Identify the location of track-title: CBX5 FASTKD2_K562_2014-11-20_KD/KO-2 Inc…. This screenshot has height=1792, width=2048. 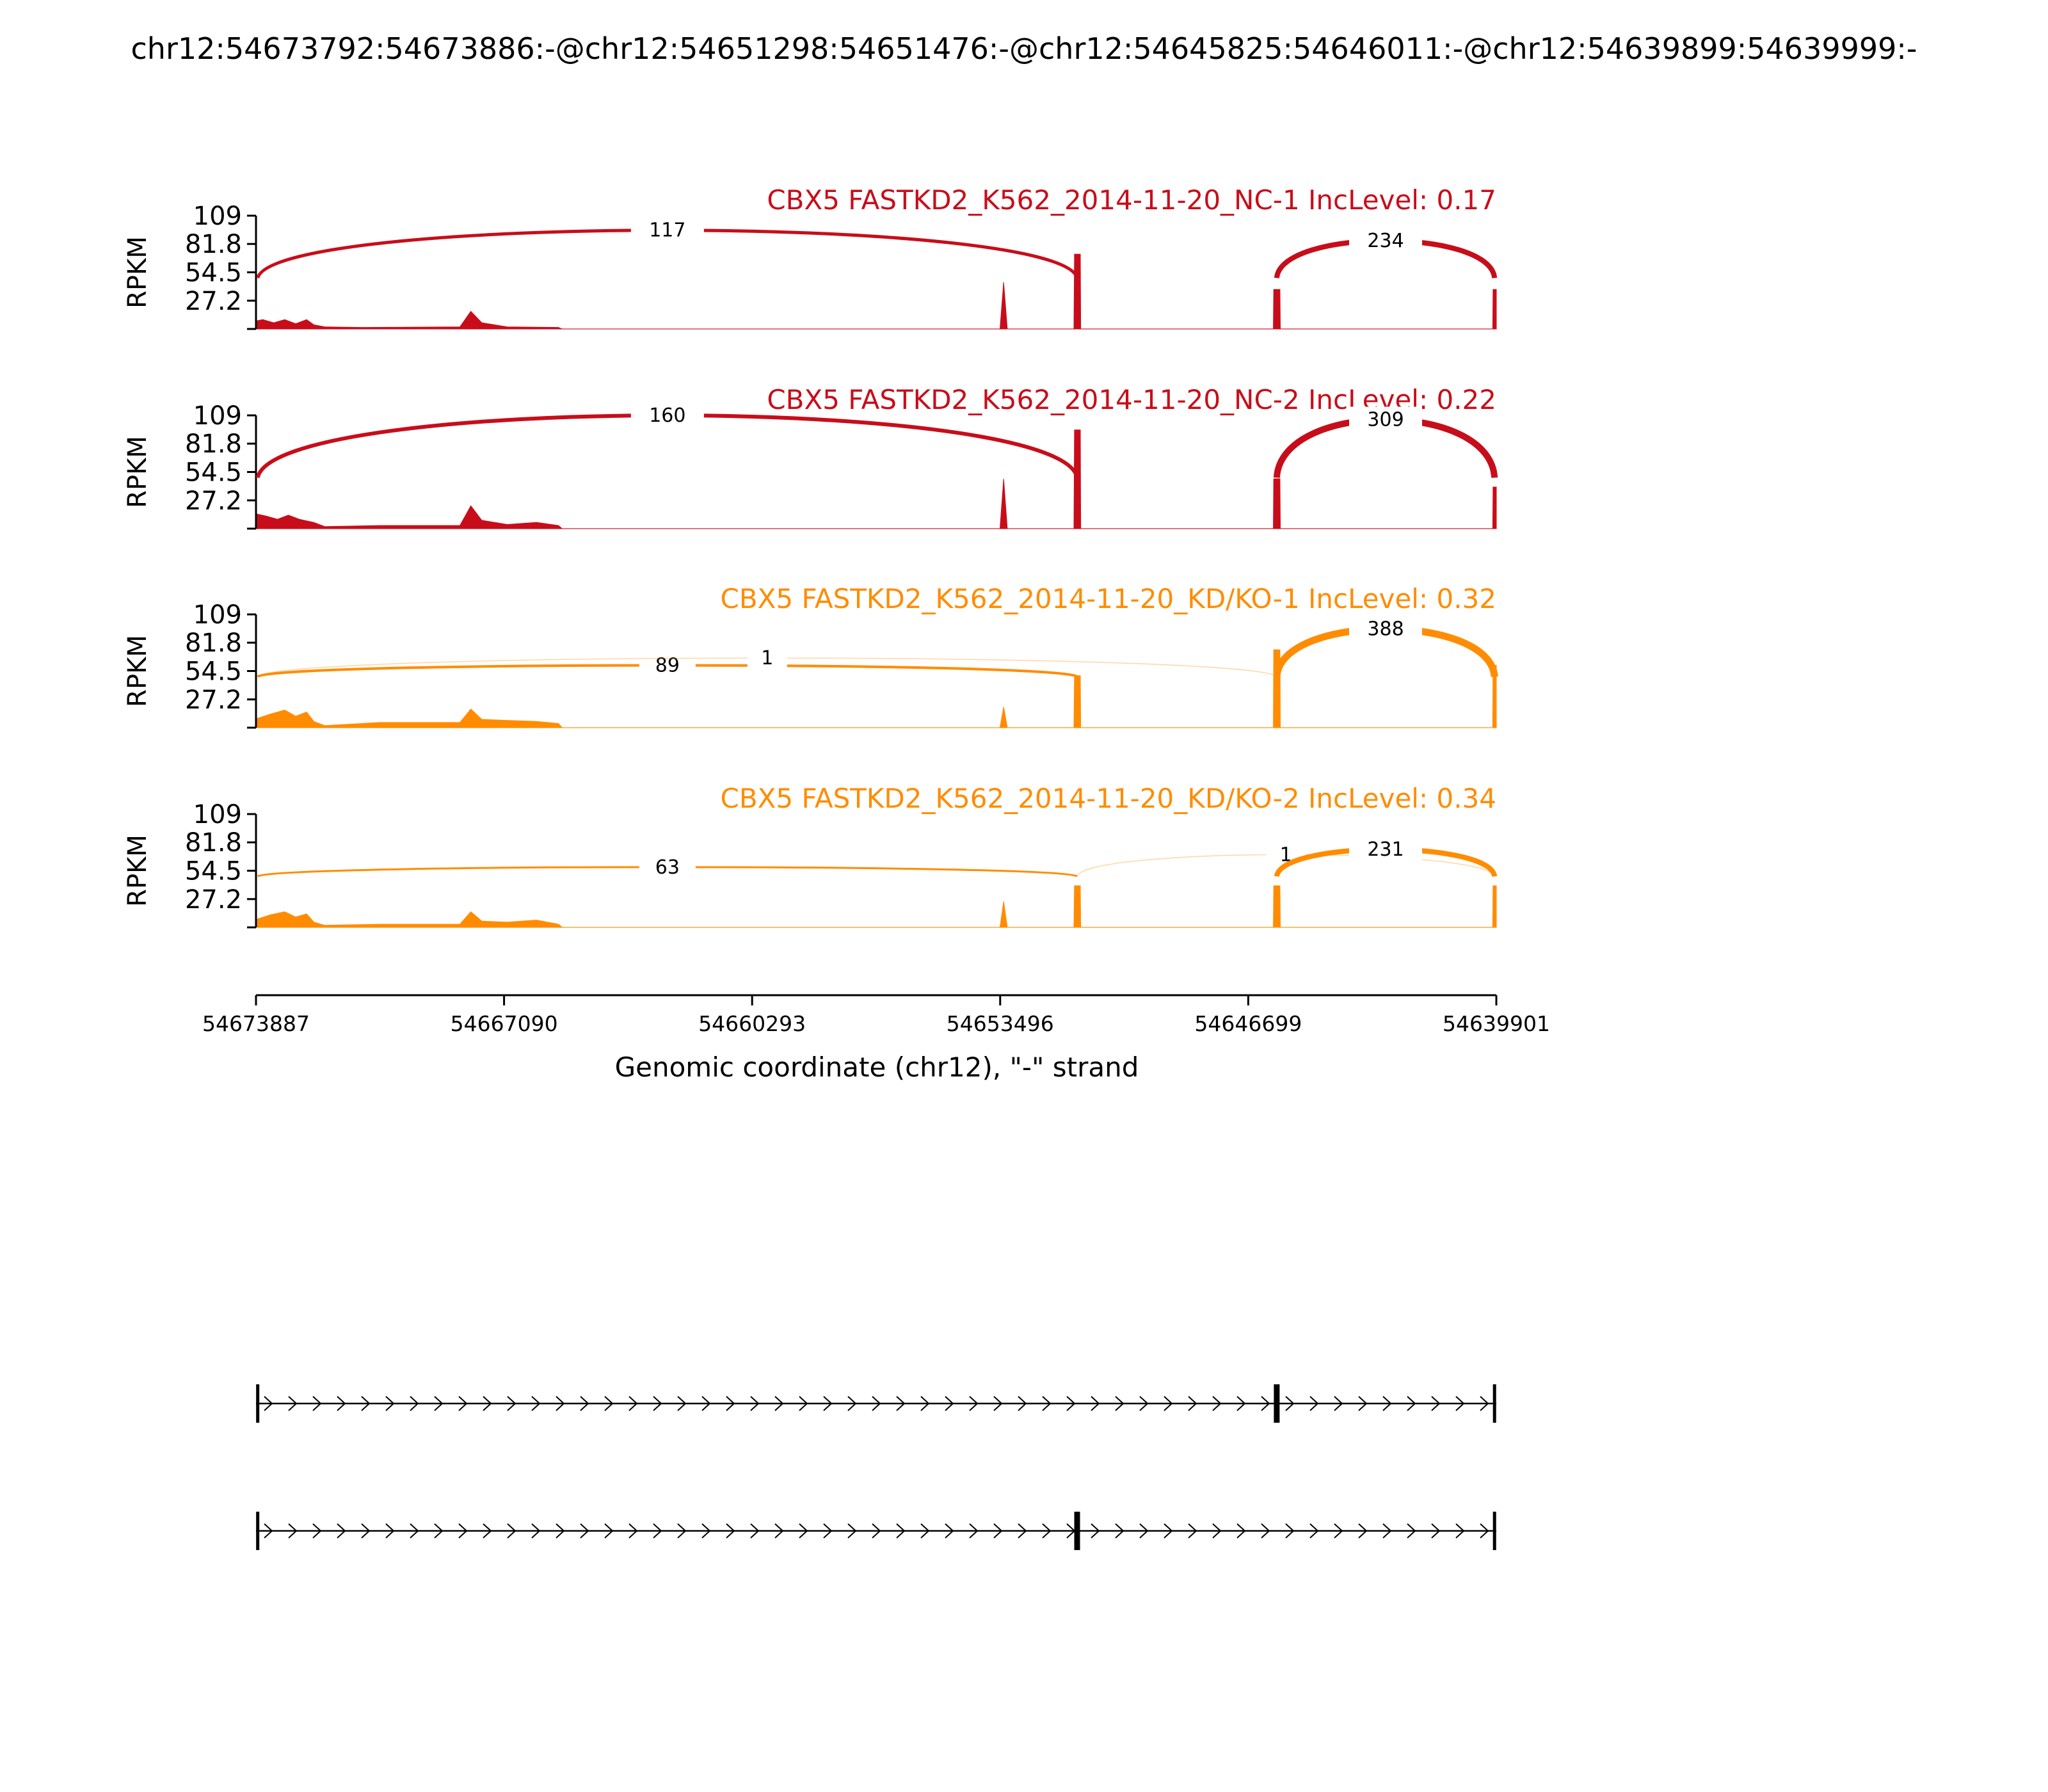
(1108, 798).